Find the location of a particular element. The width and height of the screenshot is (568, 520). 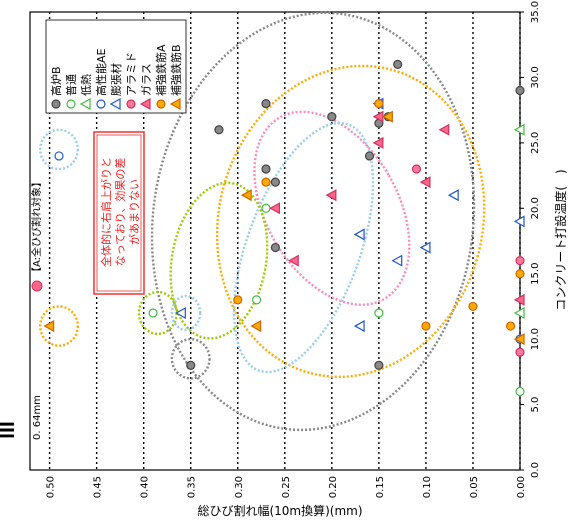

y-tick-label: 0.25 is located at coordinates (286, 487).